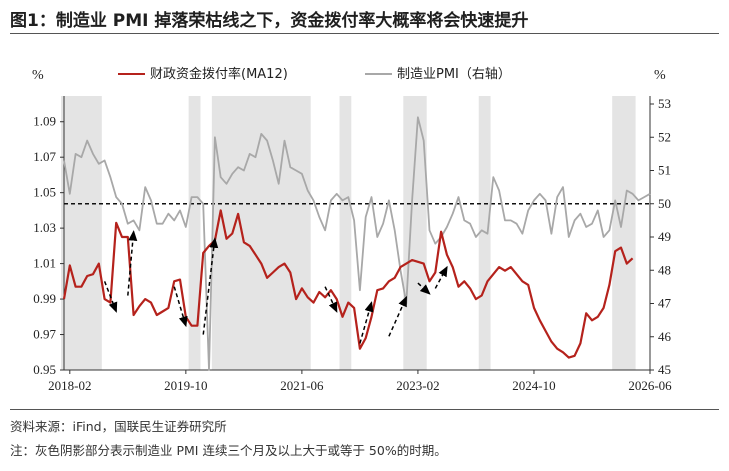 The width and height of the screenshot is (729, 471). I want to click on left-tick-label-7: 1.09, so click(44, 121).